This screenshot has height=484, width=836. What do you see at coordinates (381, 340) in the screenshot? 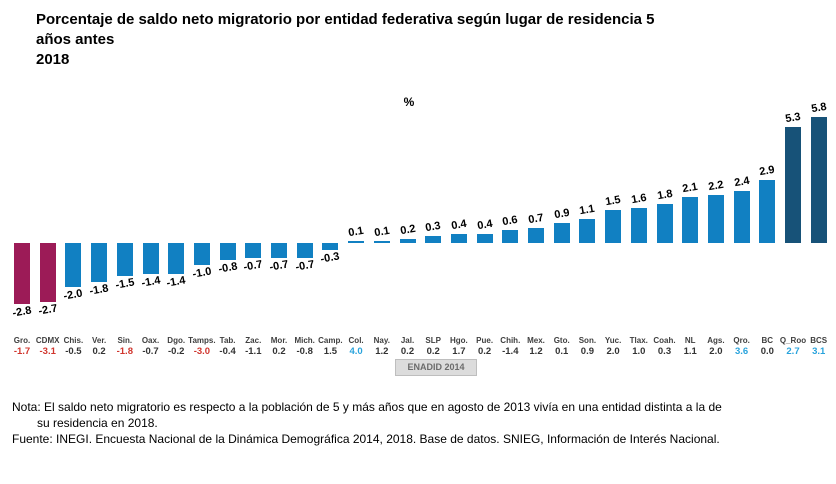
I see `x-axis-category-label: Nay.` at bounding box center [381, 340].